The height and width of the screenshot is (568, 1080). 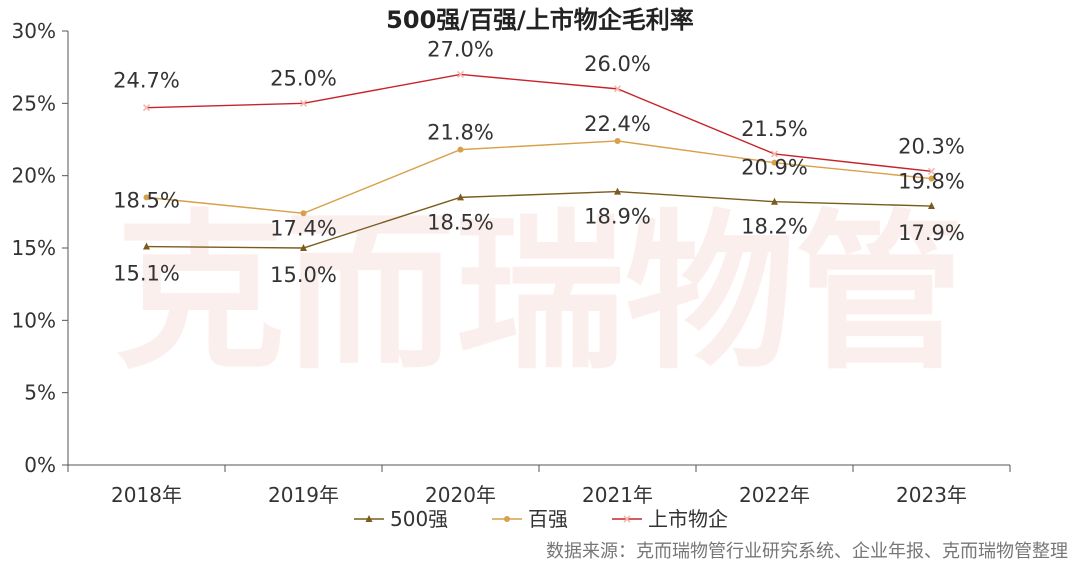 I want to click on y-tick-label: 10%, so click(x=34, y=320).